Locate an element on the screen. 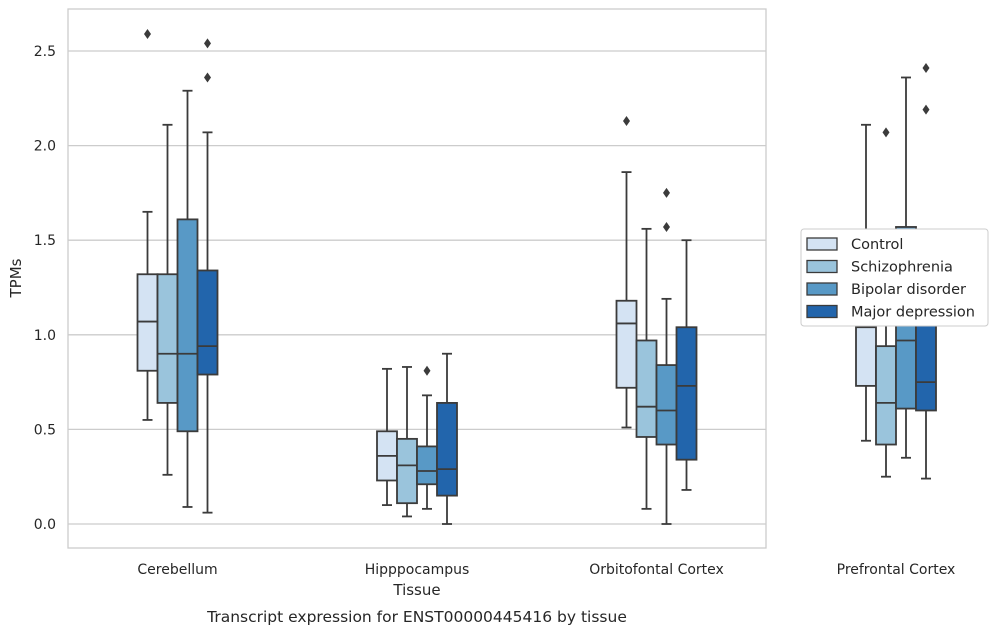 Image resolution: width=997 pixels, height=634 pixels. x-tick-label: Cerebellum is located at coordinates (177, 570).